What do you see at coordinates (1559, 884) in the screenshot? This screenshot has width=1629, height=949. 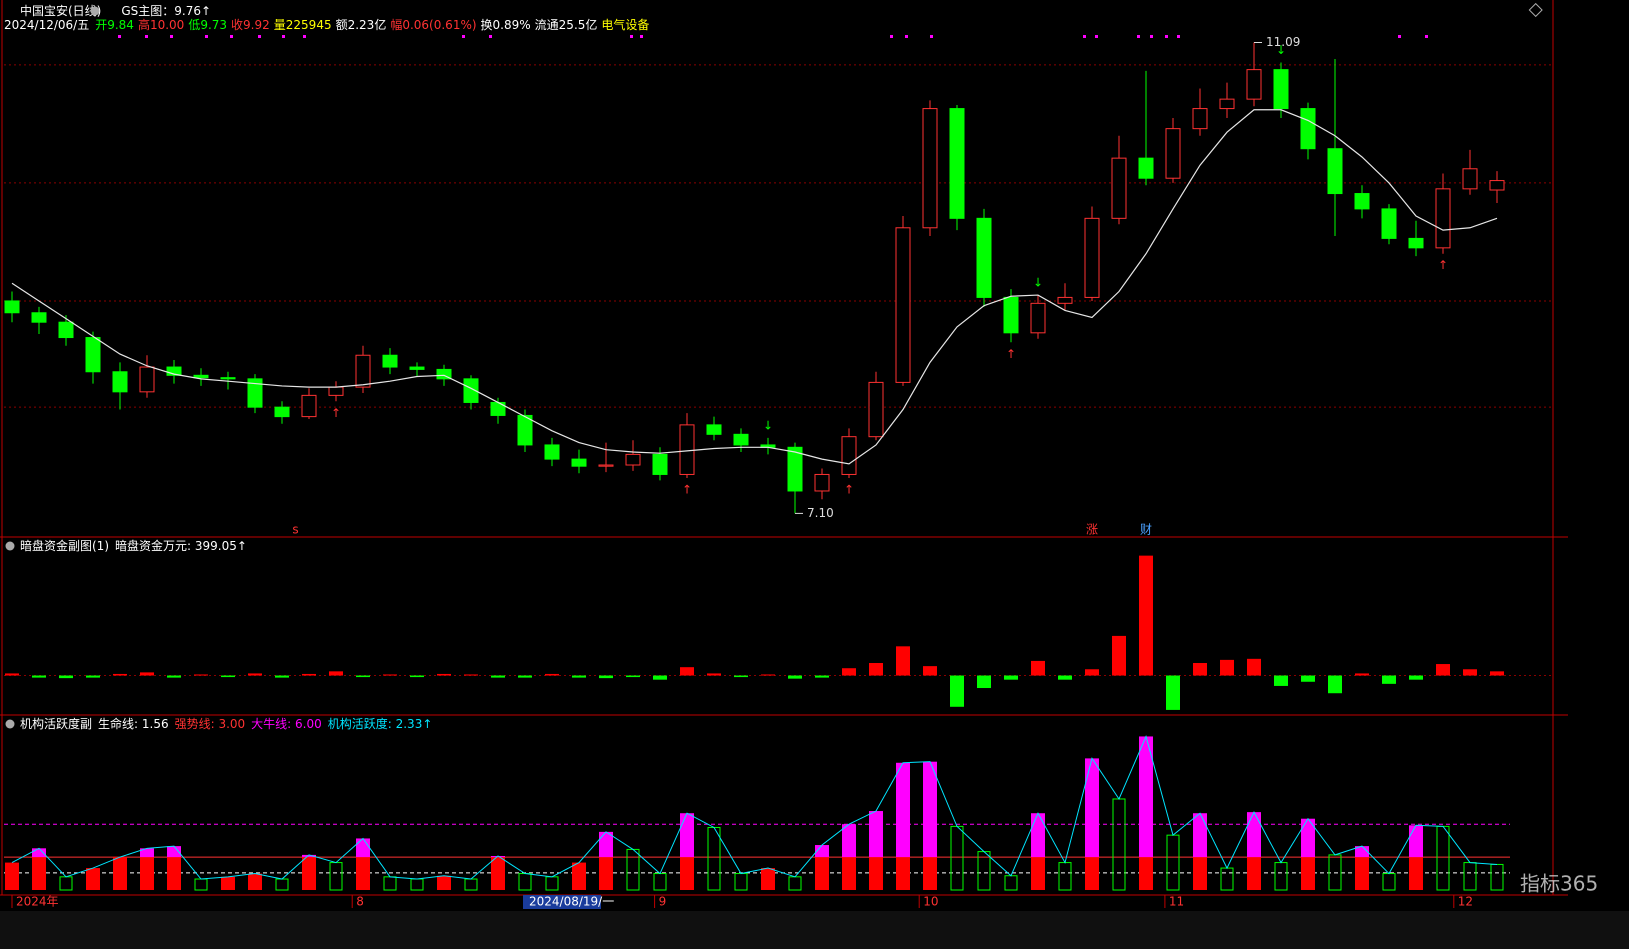 I see `watermark: 指标365` at bounding box center [1559, 884].